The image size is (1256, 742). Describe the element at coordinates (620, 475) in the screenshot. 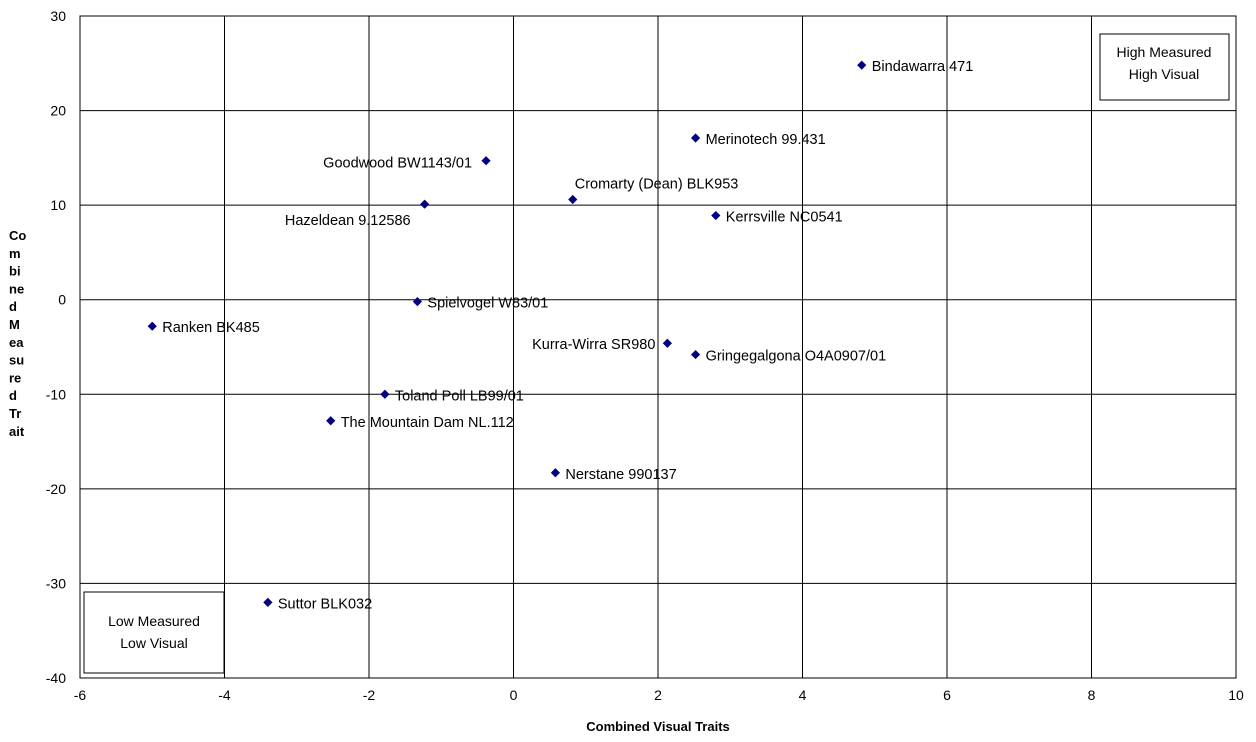

I see `point-label: Nerstane 990137` at that location.